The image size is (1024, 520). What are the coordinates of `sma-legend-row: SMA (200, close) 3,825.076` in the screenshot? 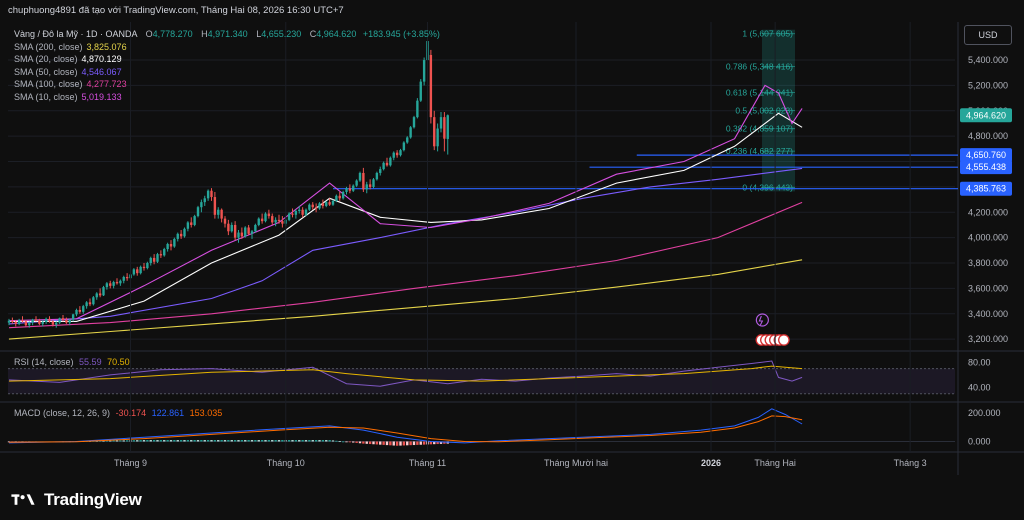 It's located at (227, 47).